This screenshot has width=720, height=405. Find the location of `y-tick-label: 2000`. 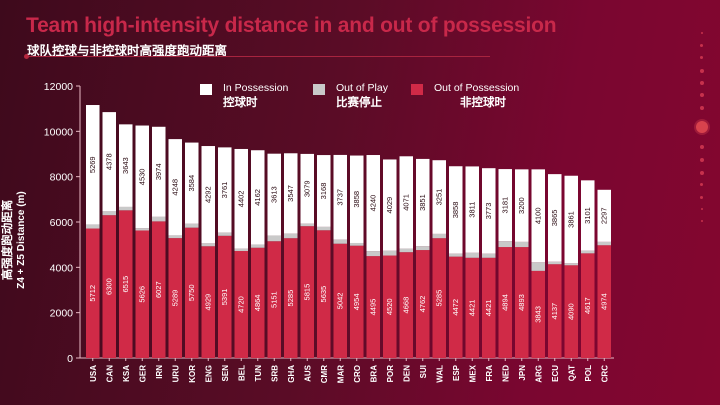

y-tick-label: 2000 is located at coordinates (62, 314).